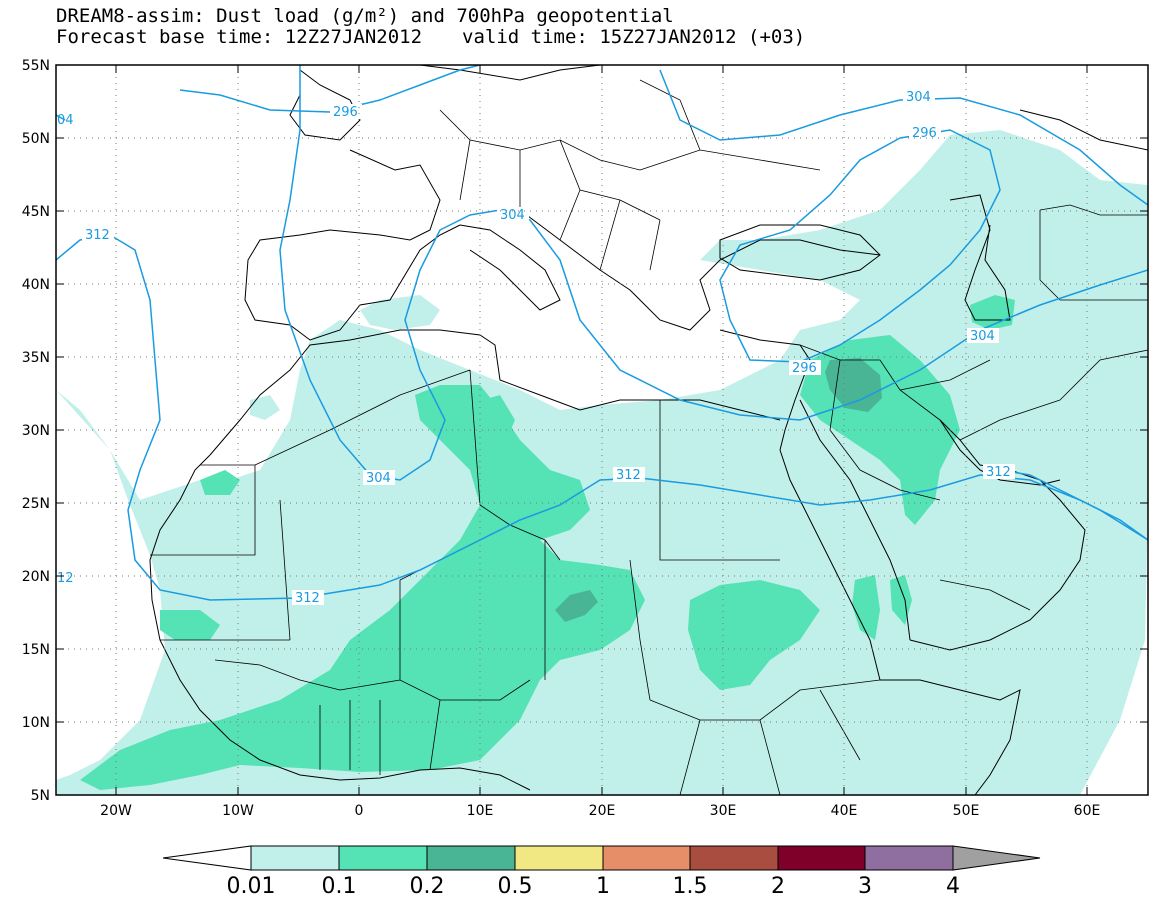  I want to click on colorbar-label: 0.1, so click(339, 886).